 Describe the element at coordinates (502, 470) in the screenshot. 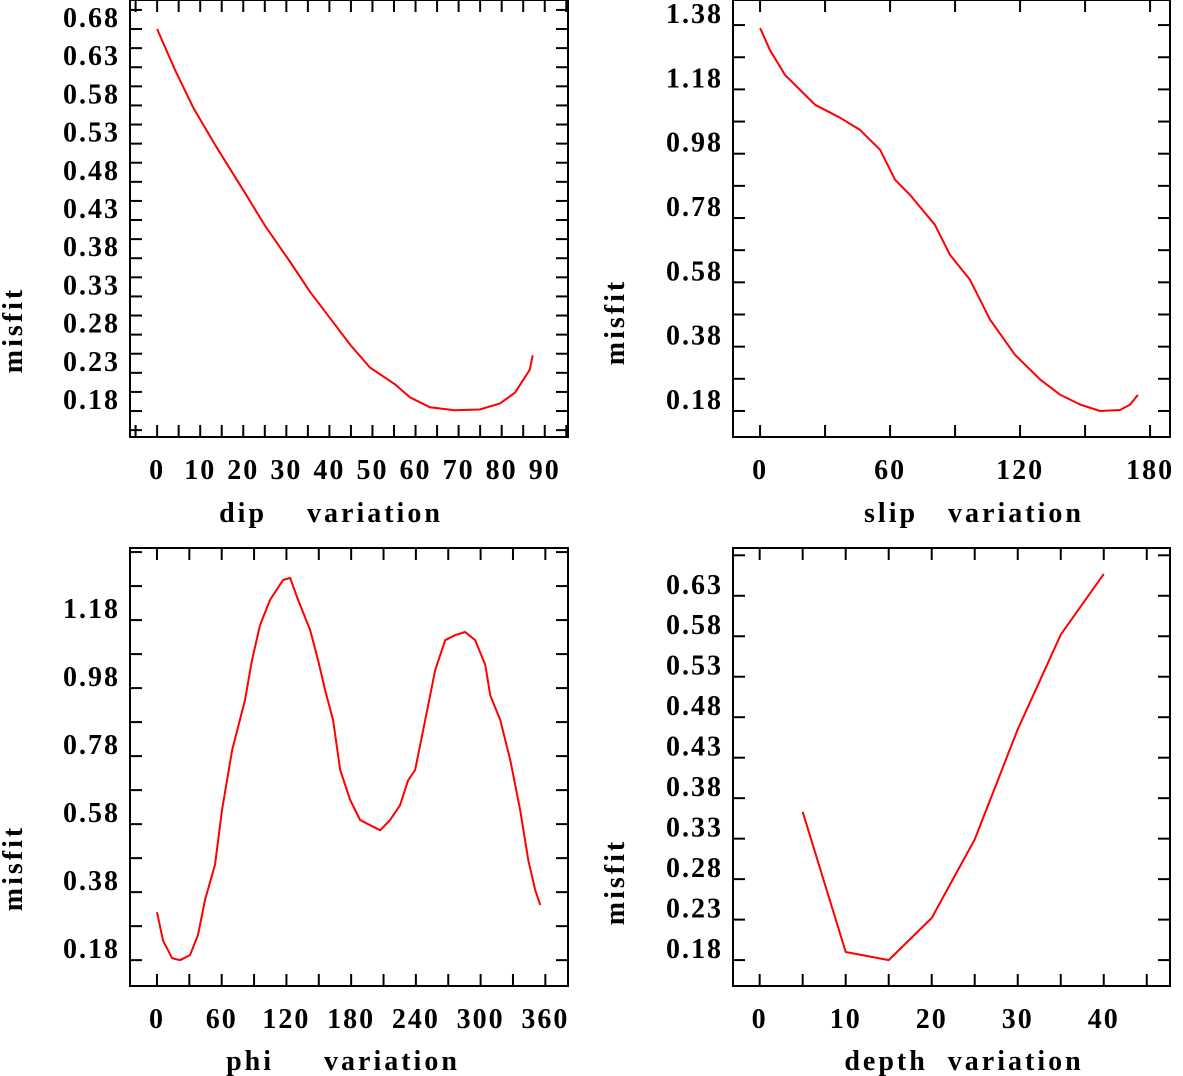

I see `x-tick-label: 80` at that location.